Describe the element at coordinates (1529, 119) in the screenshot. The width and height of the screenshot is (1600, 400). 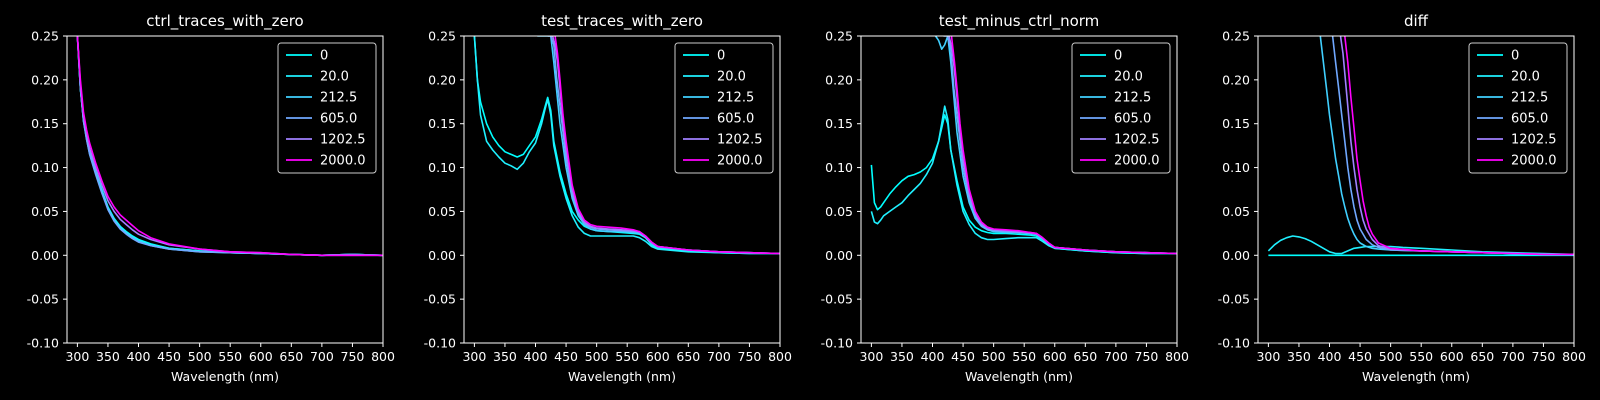
I see `legend-entry: 605.0` at that location.